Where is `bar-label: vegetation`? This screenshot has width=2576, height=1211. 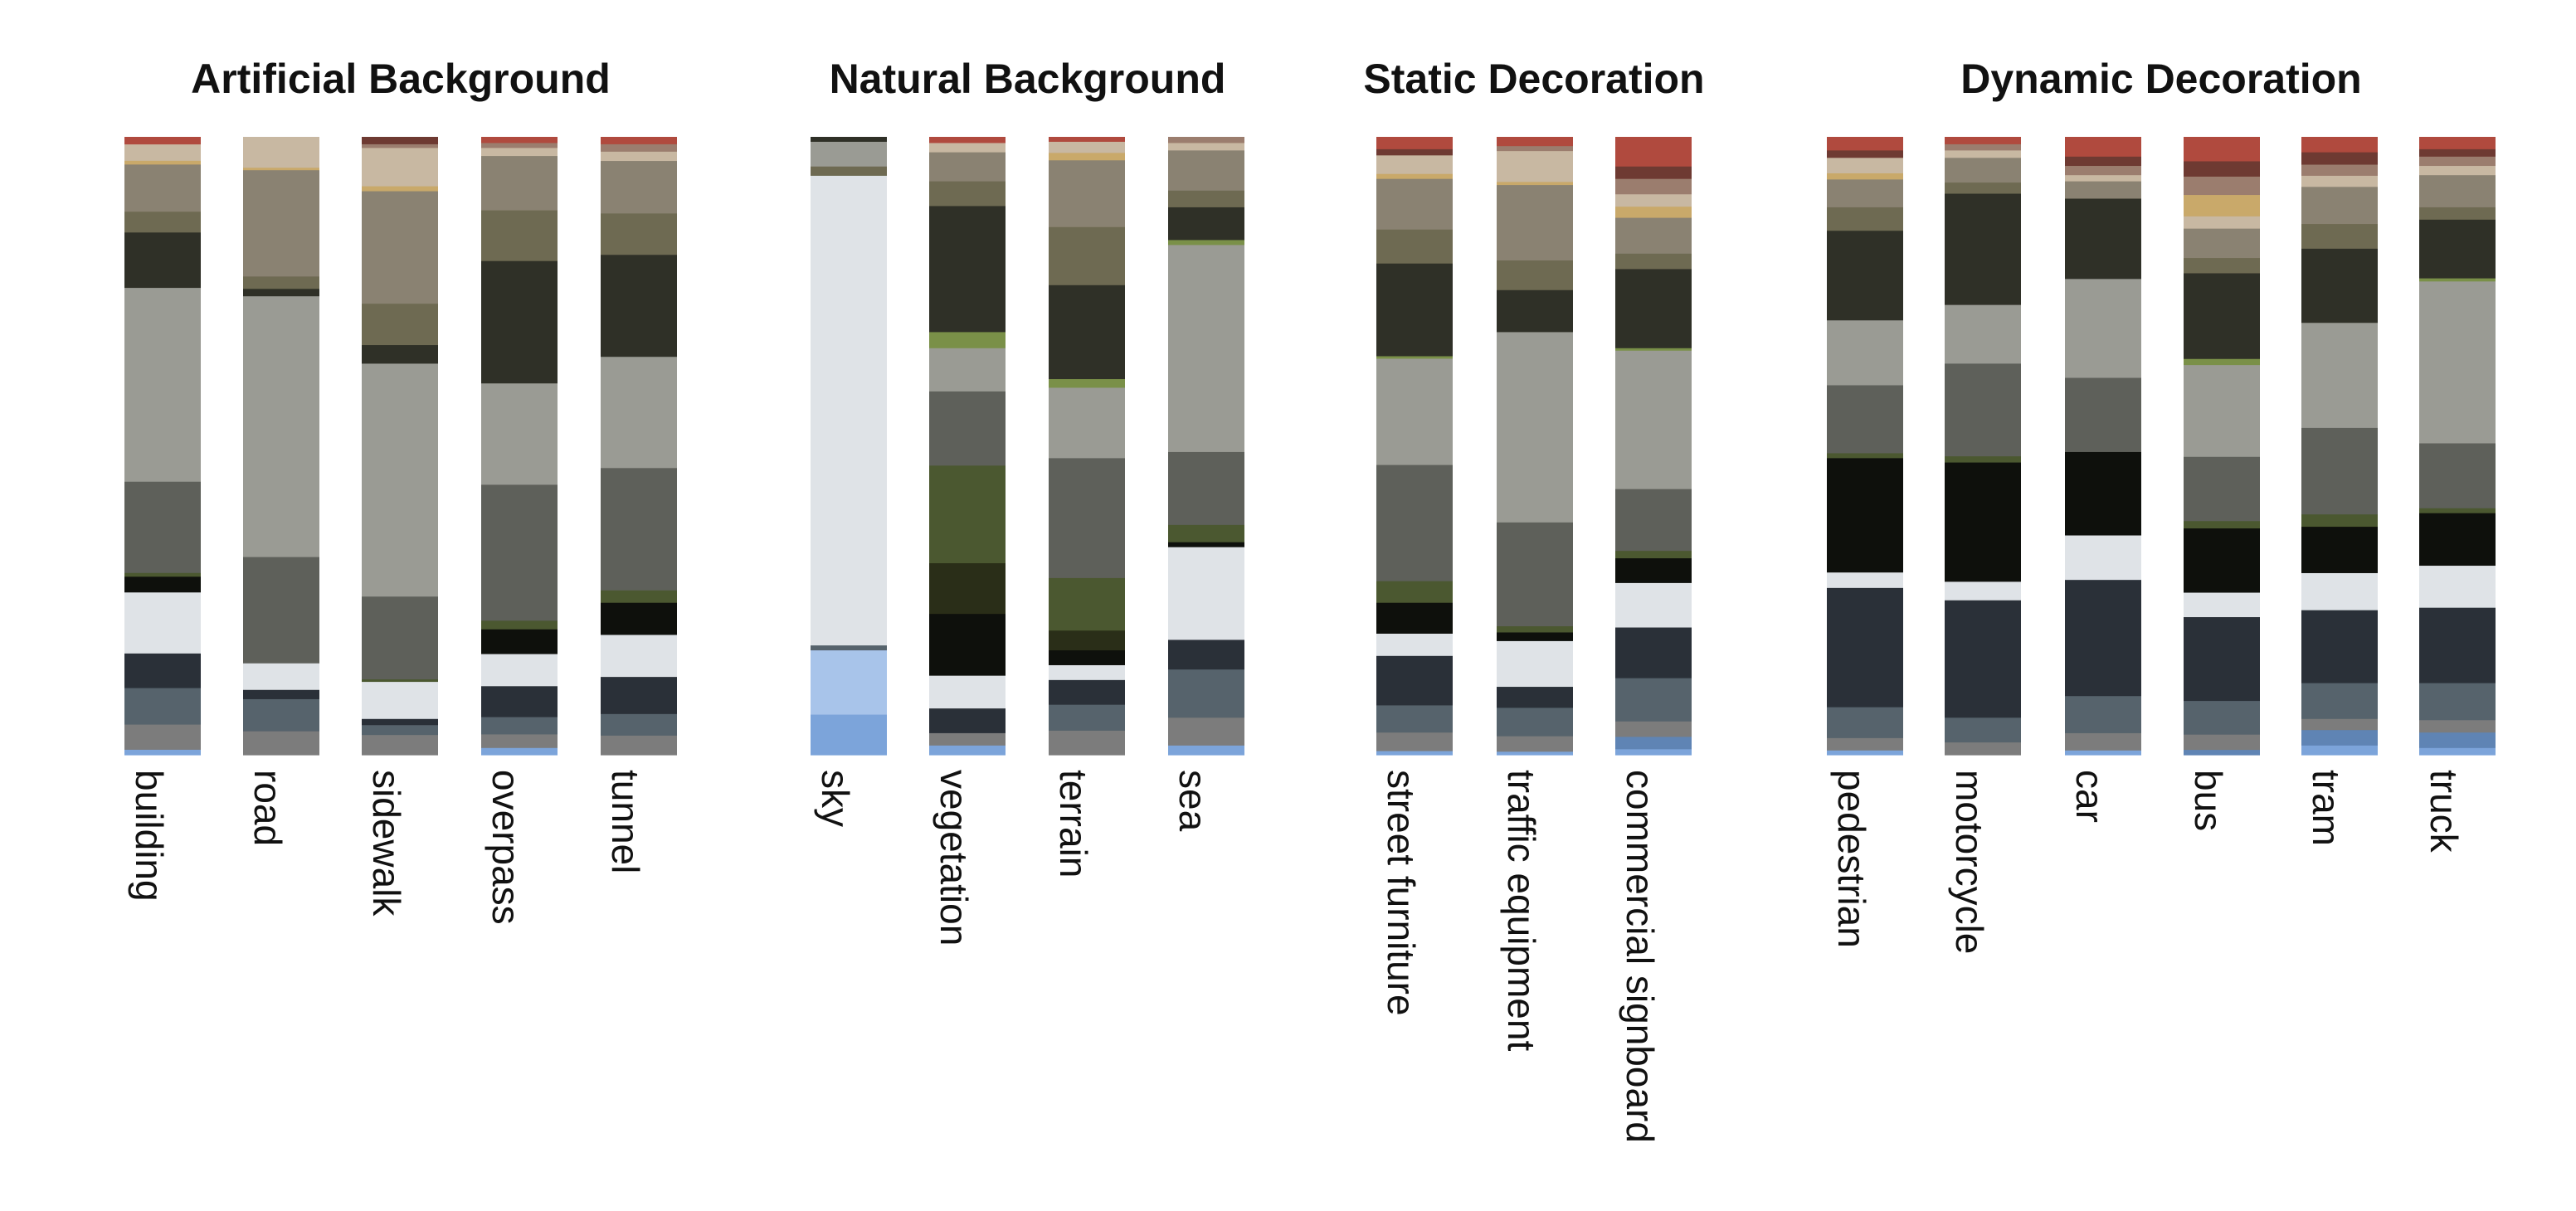
bar-label: vegetation is located at coordinates (954, 858).